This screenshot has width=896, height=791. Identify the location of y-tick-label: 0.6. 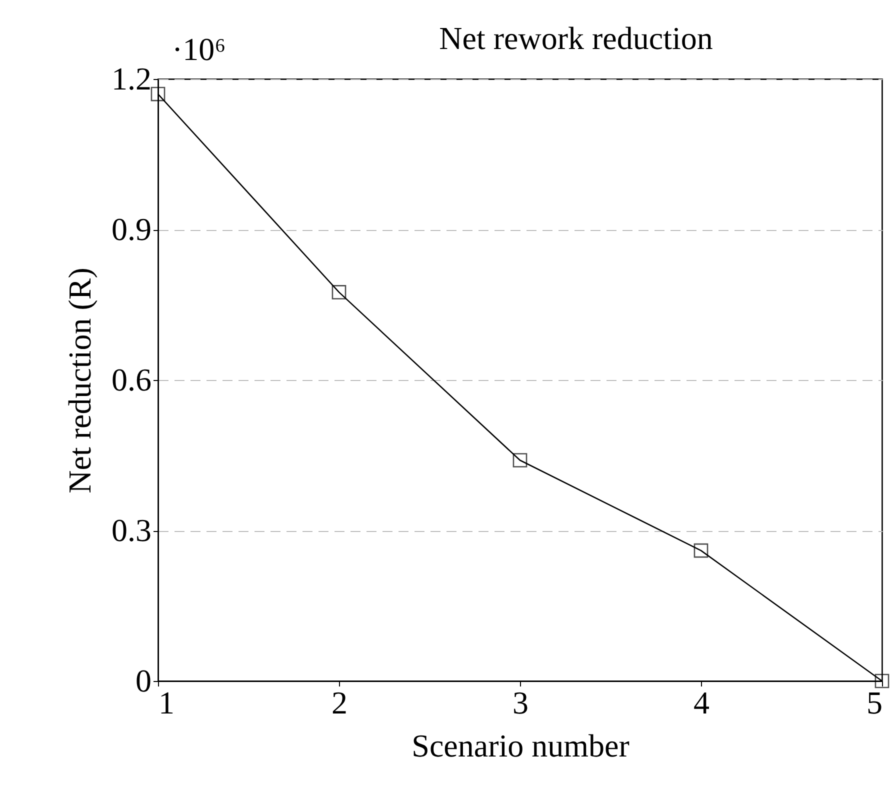
(132, 380).